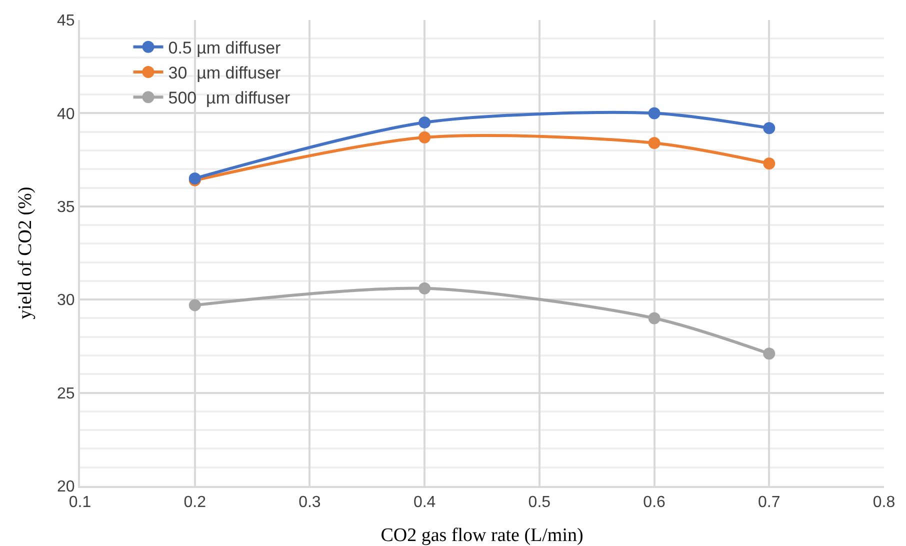 This screenshot has width=906, height=546. What do you see at coordinates (654, 503) in the screenshot?
I see `x-tick-label: 0.6` at bounding box center [654, 503].